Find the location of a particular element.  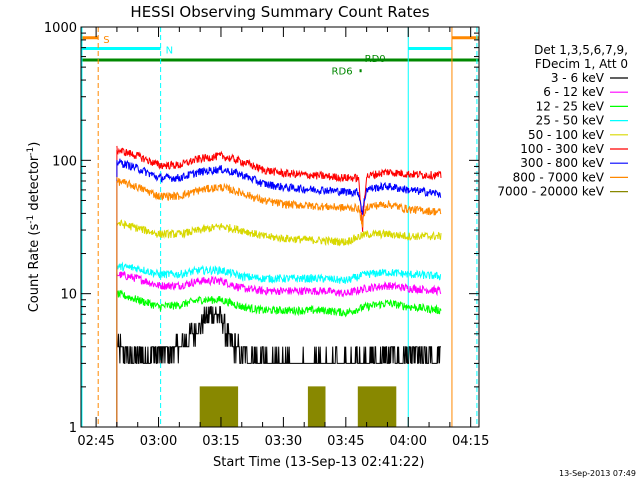

legend-label-100-300-kev: 100 - 300 keV is located at coordinates (562, 149).